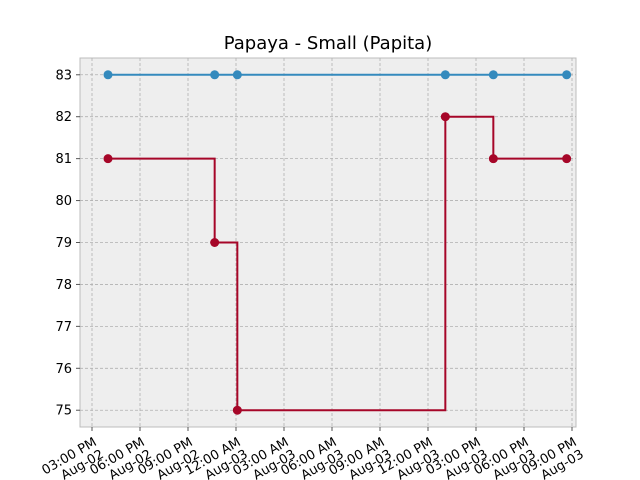 The image size is (640, 480). What do you see at coordinates (63, 159) in the screenshot?
I see `y-tick-label: 81` at bounding box center [63, 159].